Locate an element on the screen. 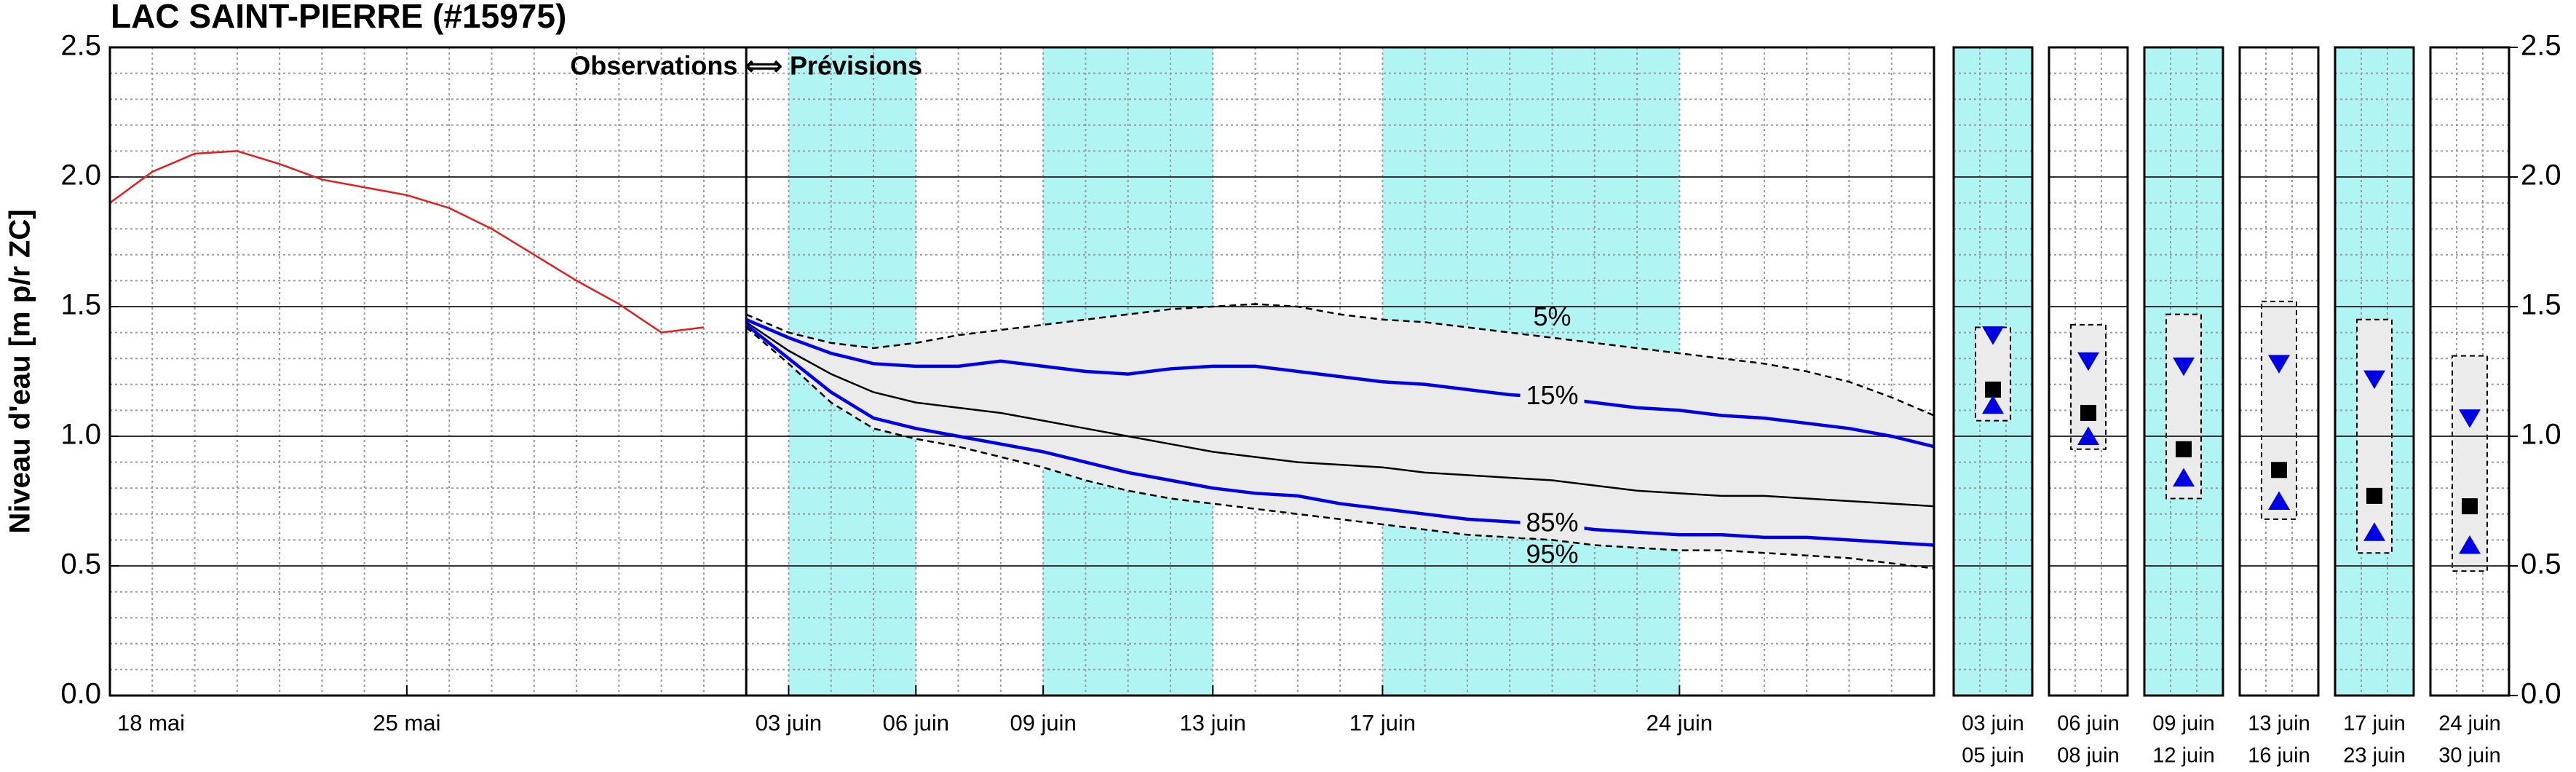 The image size is (2576, 772). series-label: 5% is located at coordinates (1552, 316).